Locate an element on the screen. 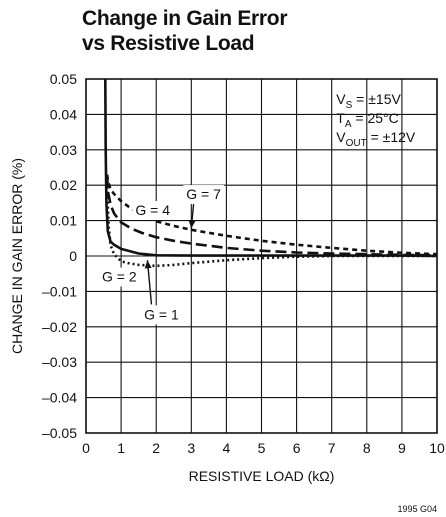 The image size is (446, 517). y-tick-label: 0.02 is located at coordinates (63, 185).